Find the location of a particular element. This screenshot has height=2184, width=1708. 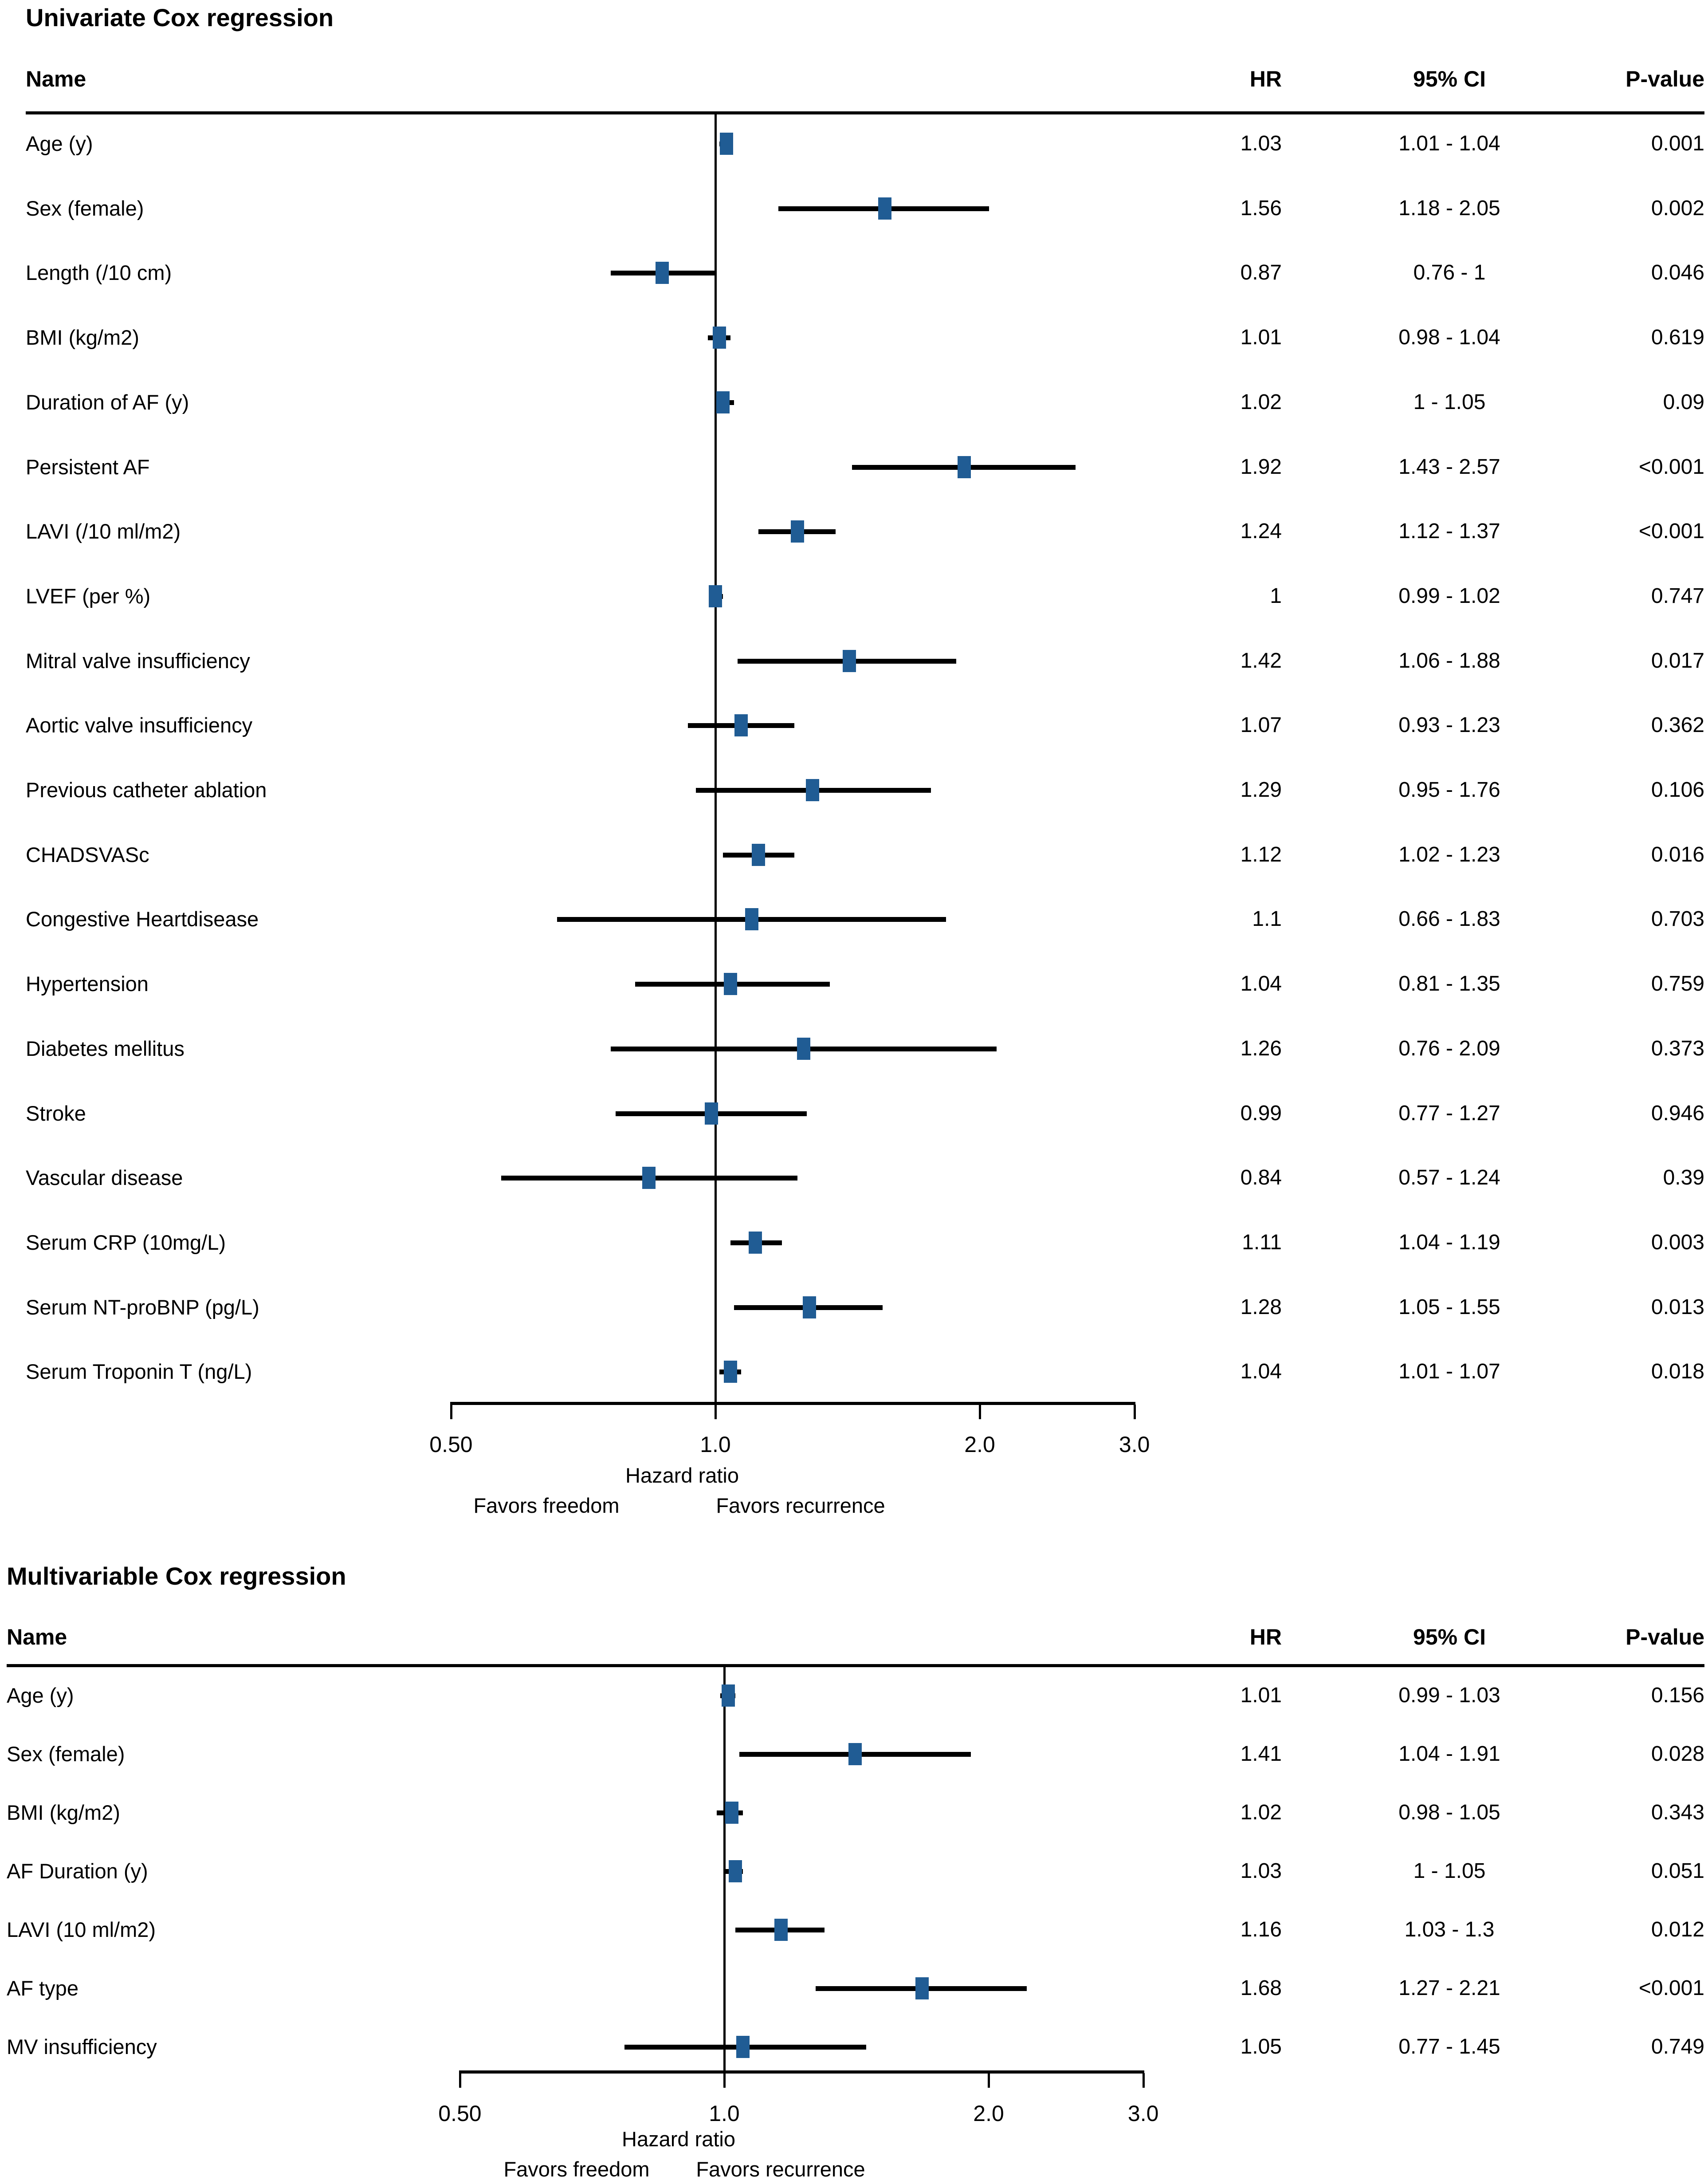

hr-value: 1.41 is located at coordinates (1261, 1754).